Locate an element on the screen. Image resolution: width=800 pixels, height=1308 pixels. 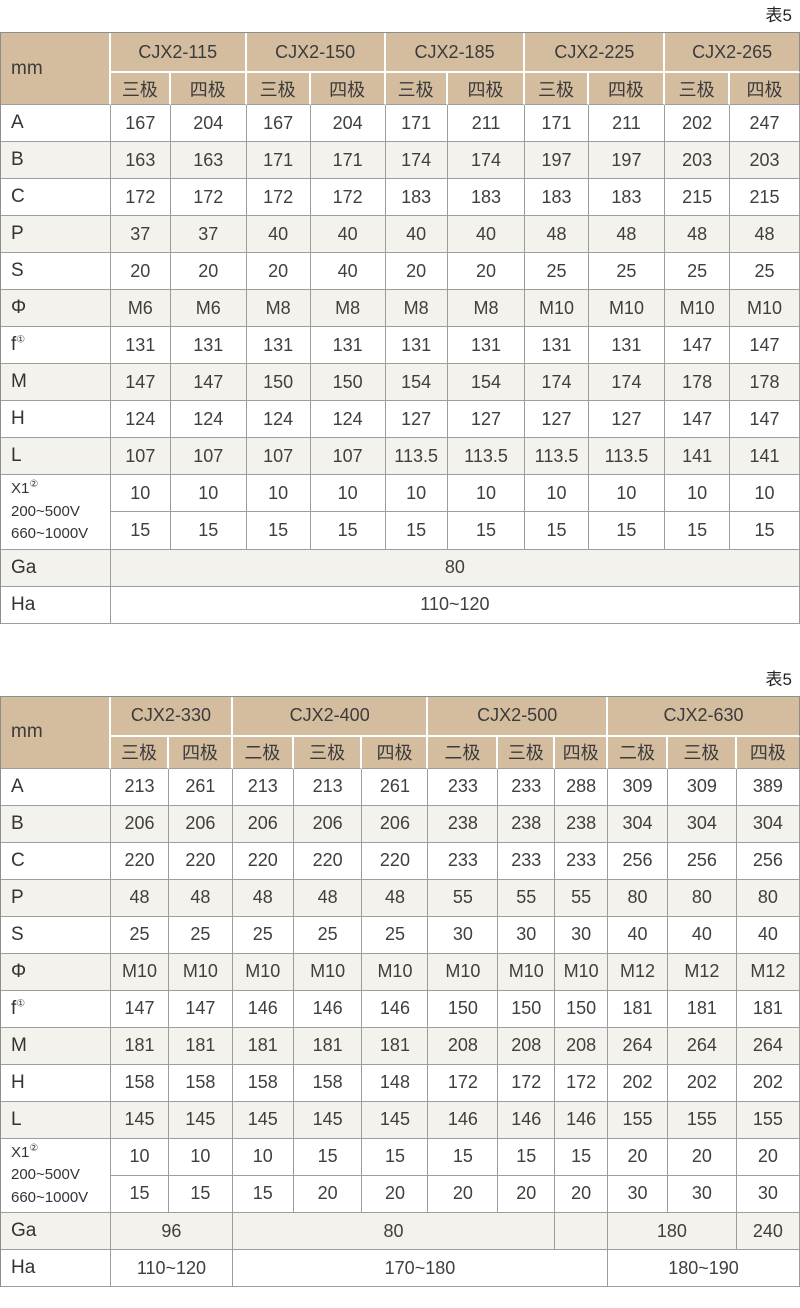
value-cell: 178 is located at coordinates (765, 382).